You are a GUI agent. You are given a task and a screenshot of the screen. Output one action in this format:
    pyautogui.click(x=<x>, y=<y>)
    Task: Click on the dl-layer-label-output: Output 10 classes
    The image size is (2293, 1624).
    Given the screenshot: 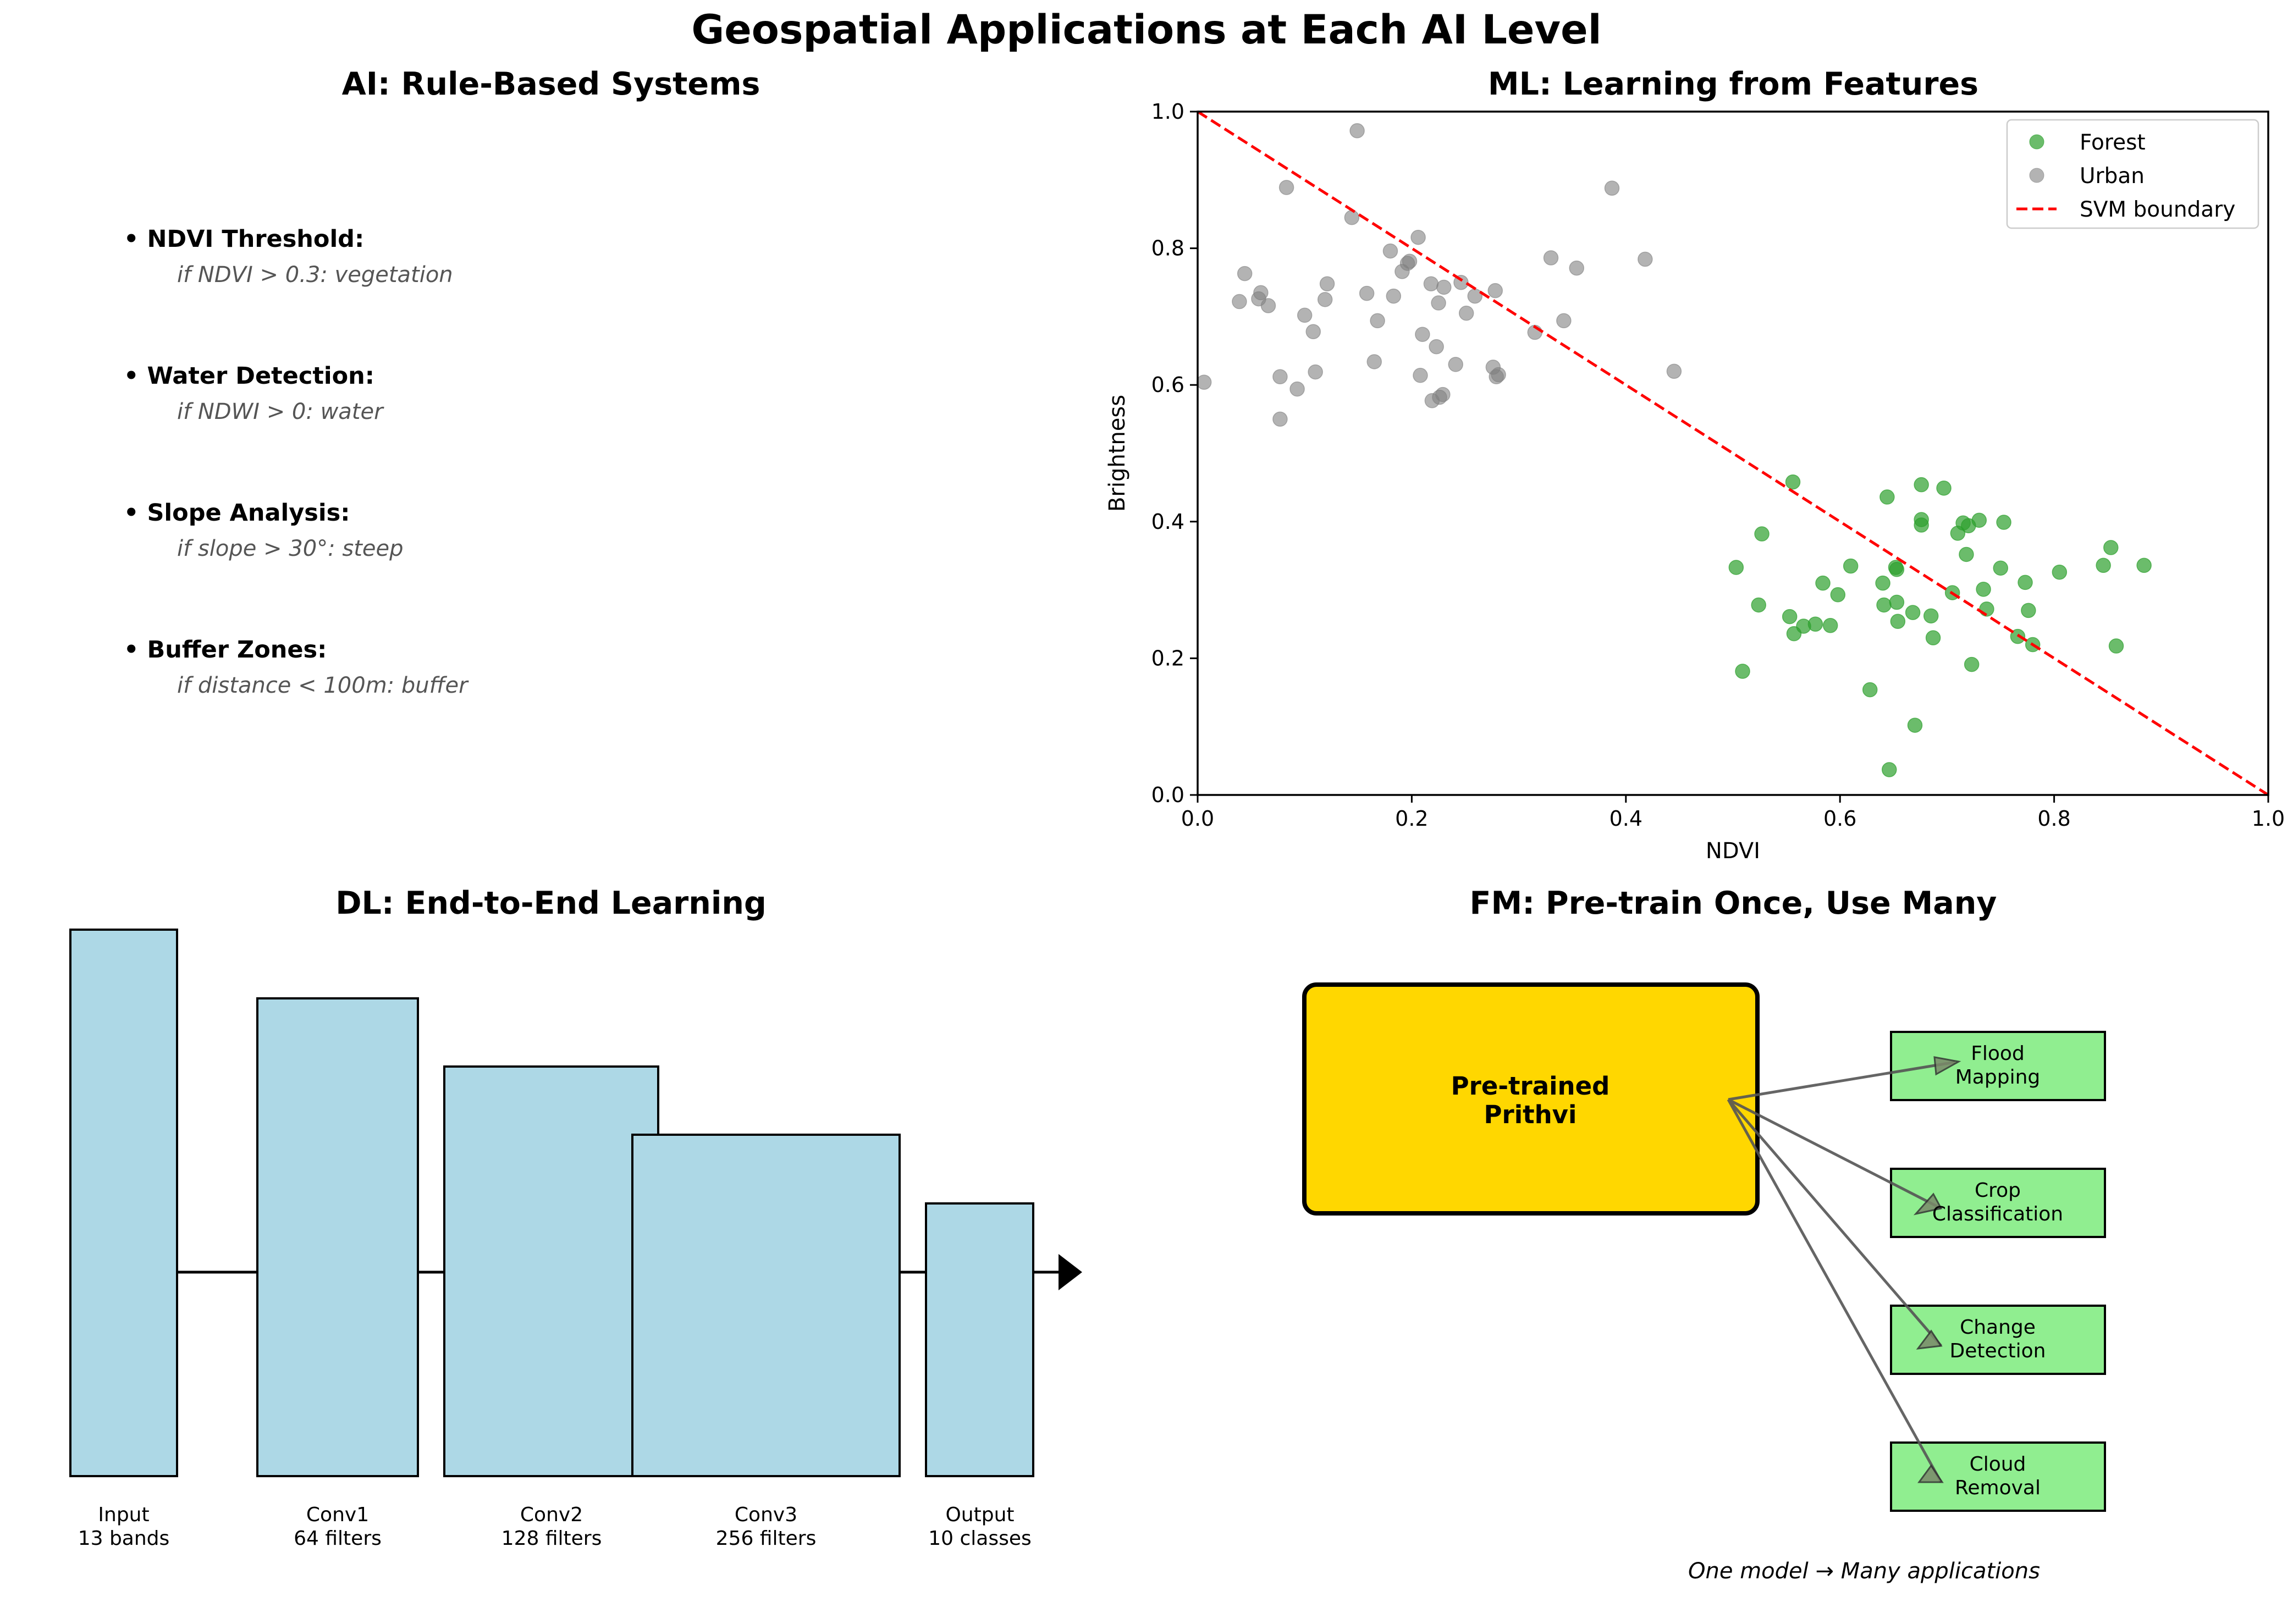 What is the action you would take?
    pyautogui.click(x=980, y=1527)
    